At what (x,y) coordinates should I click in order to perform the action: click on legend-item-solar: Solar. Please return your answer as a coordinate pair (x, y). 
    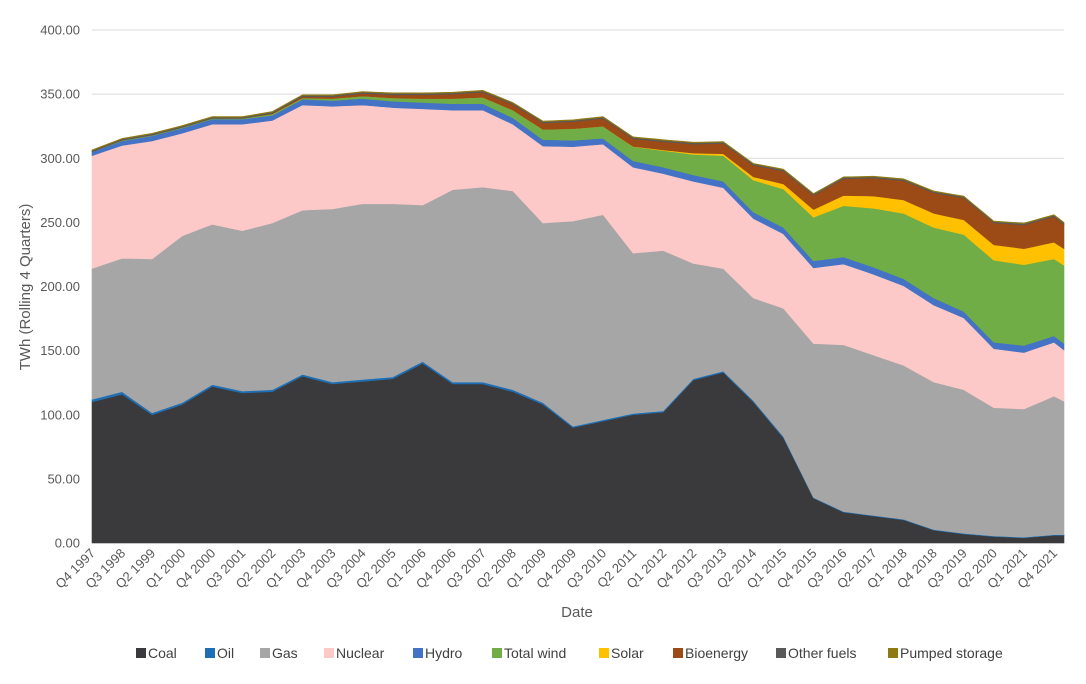
    Looking at the image, I should click on (621, 653).